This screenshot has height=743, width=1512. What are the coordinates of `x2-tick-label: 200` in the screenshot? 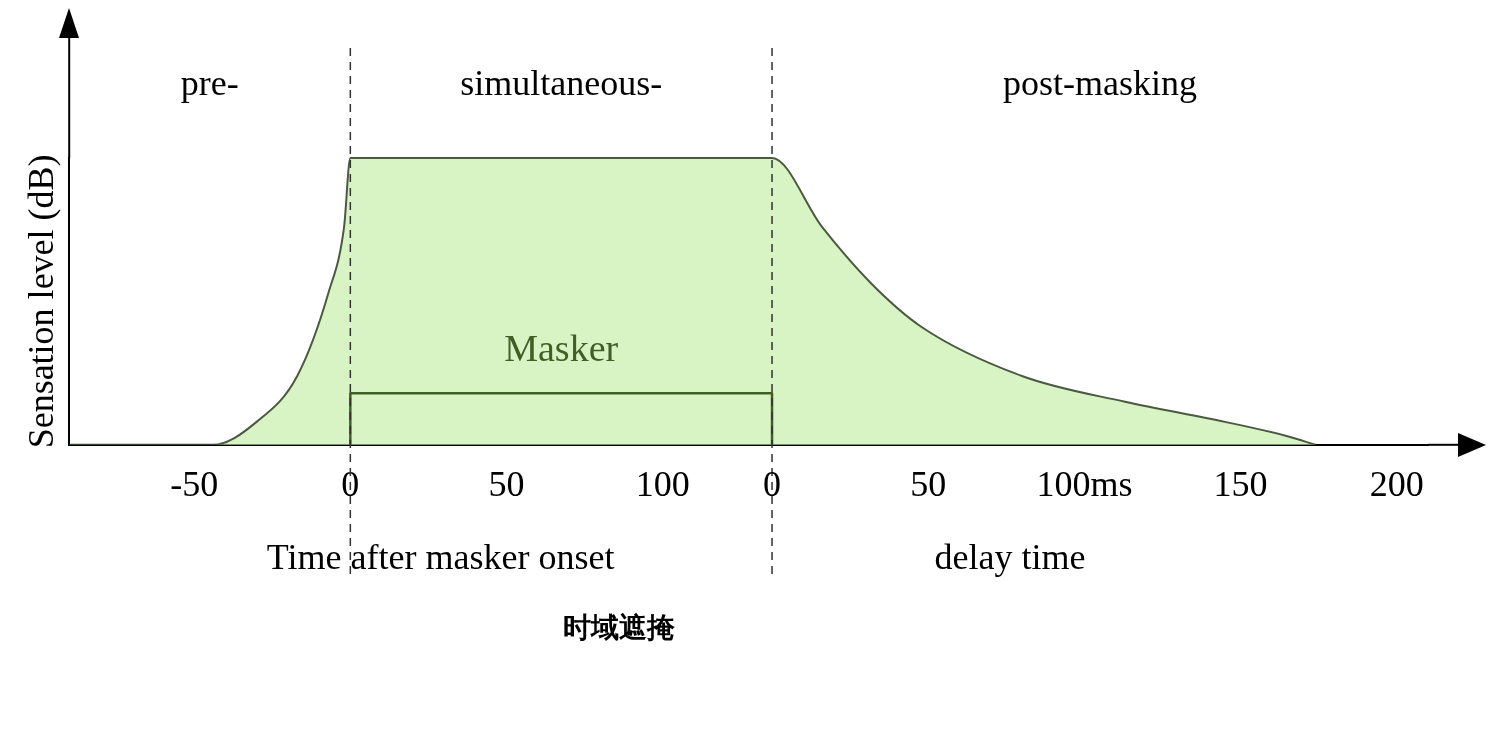 It's located at (1396, 484).